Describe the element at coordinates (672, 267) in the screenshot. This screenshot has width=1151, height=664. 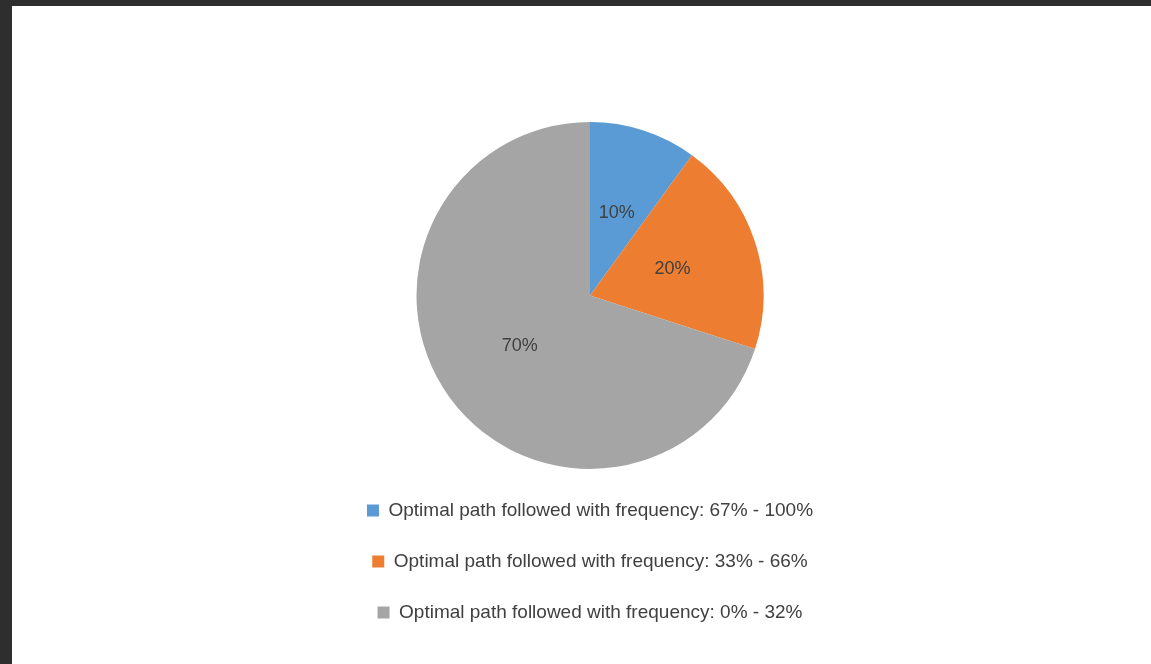
I see `data-label: 20%` at that location.